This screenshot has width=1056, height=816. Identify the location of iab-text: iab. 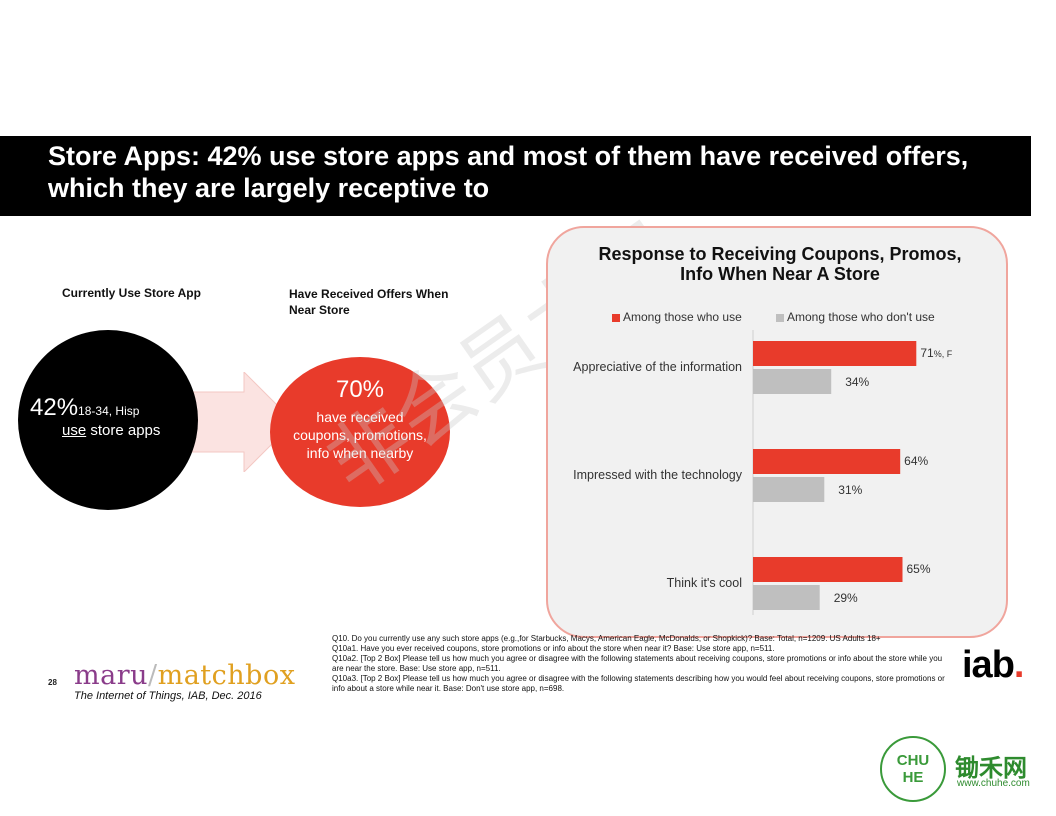
(988, 665).